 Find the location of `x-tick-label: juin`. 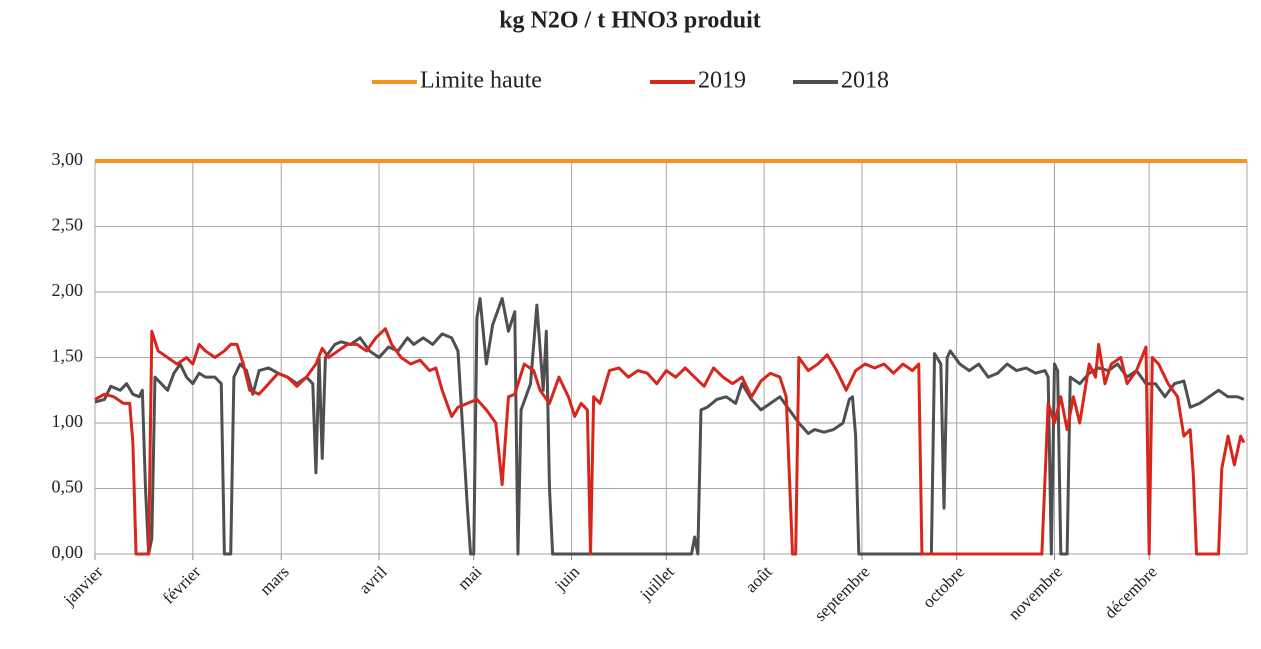

x-tick-label: juin is located at coordinates (566, 578).